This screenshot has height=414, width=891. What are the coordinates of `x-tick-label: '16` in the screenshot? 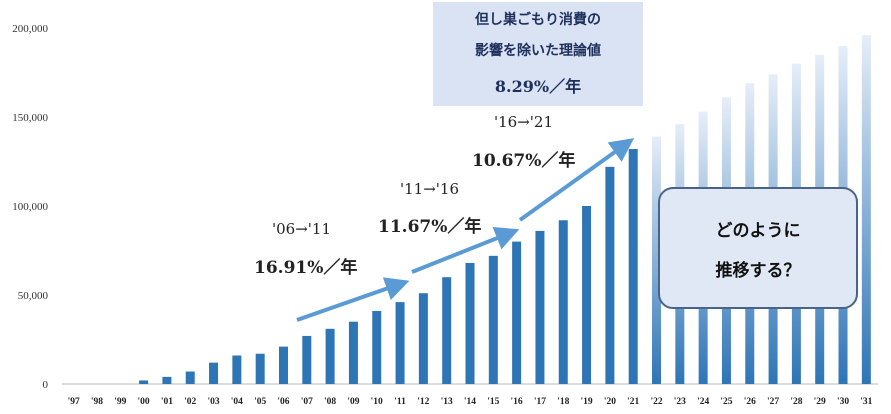 It's located at (517, 402).